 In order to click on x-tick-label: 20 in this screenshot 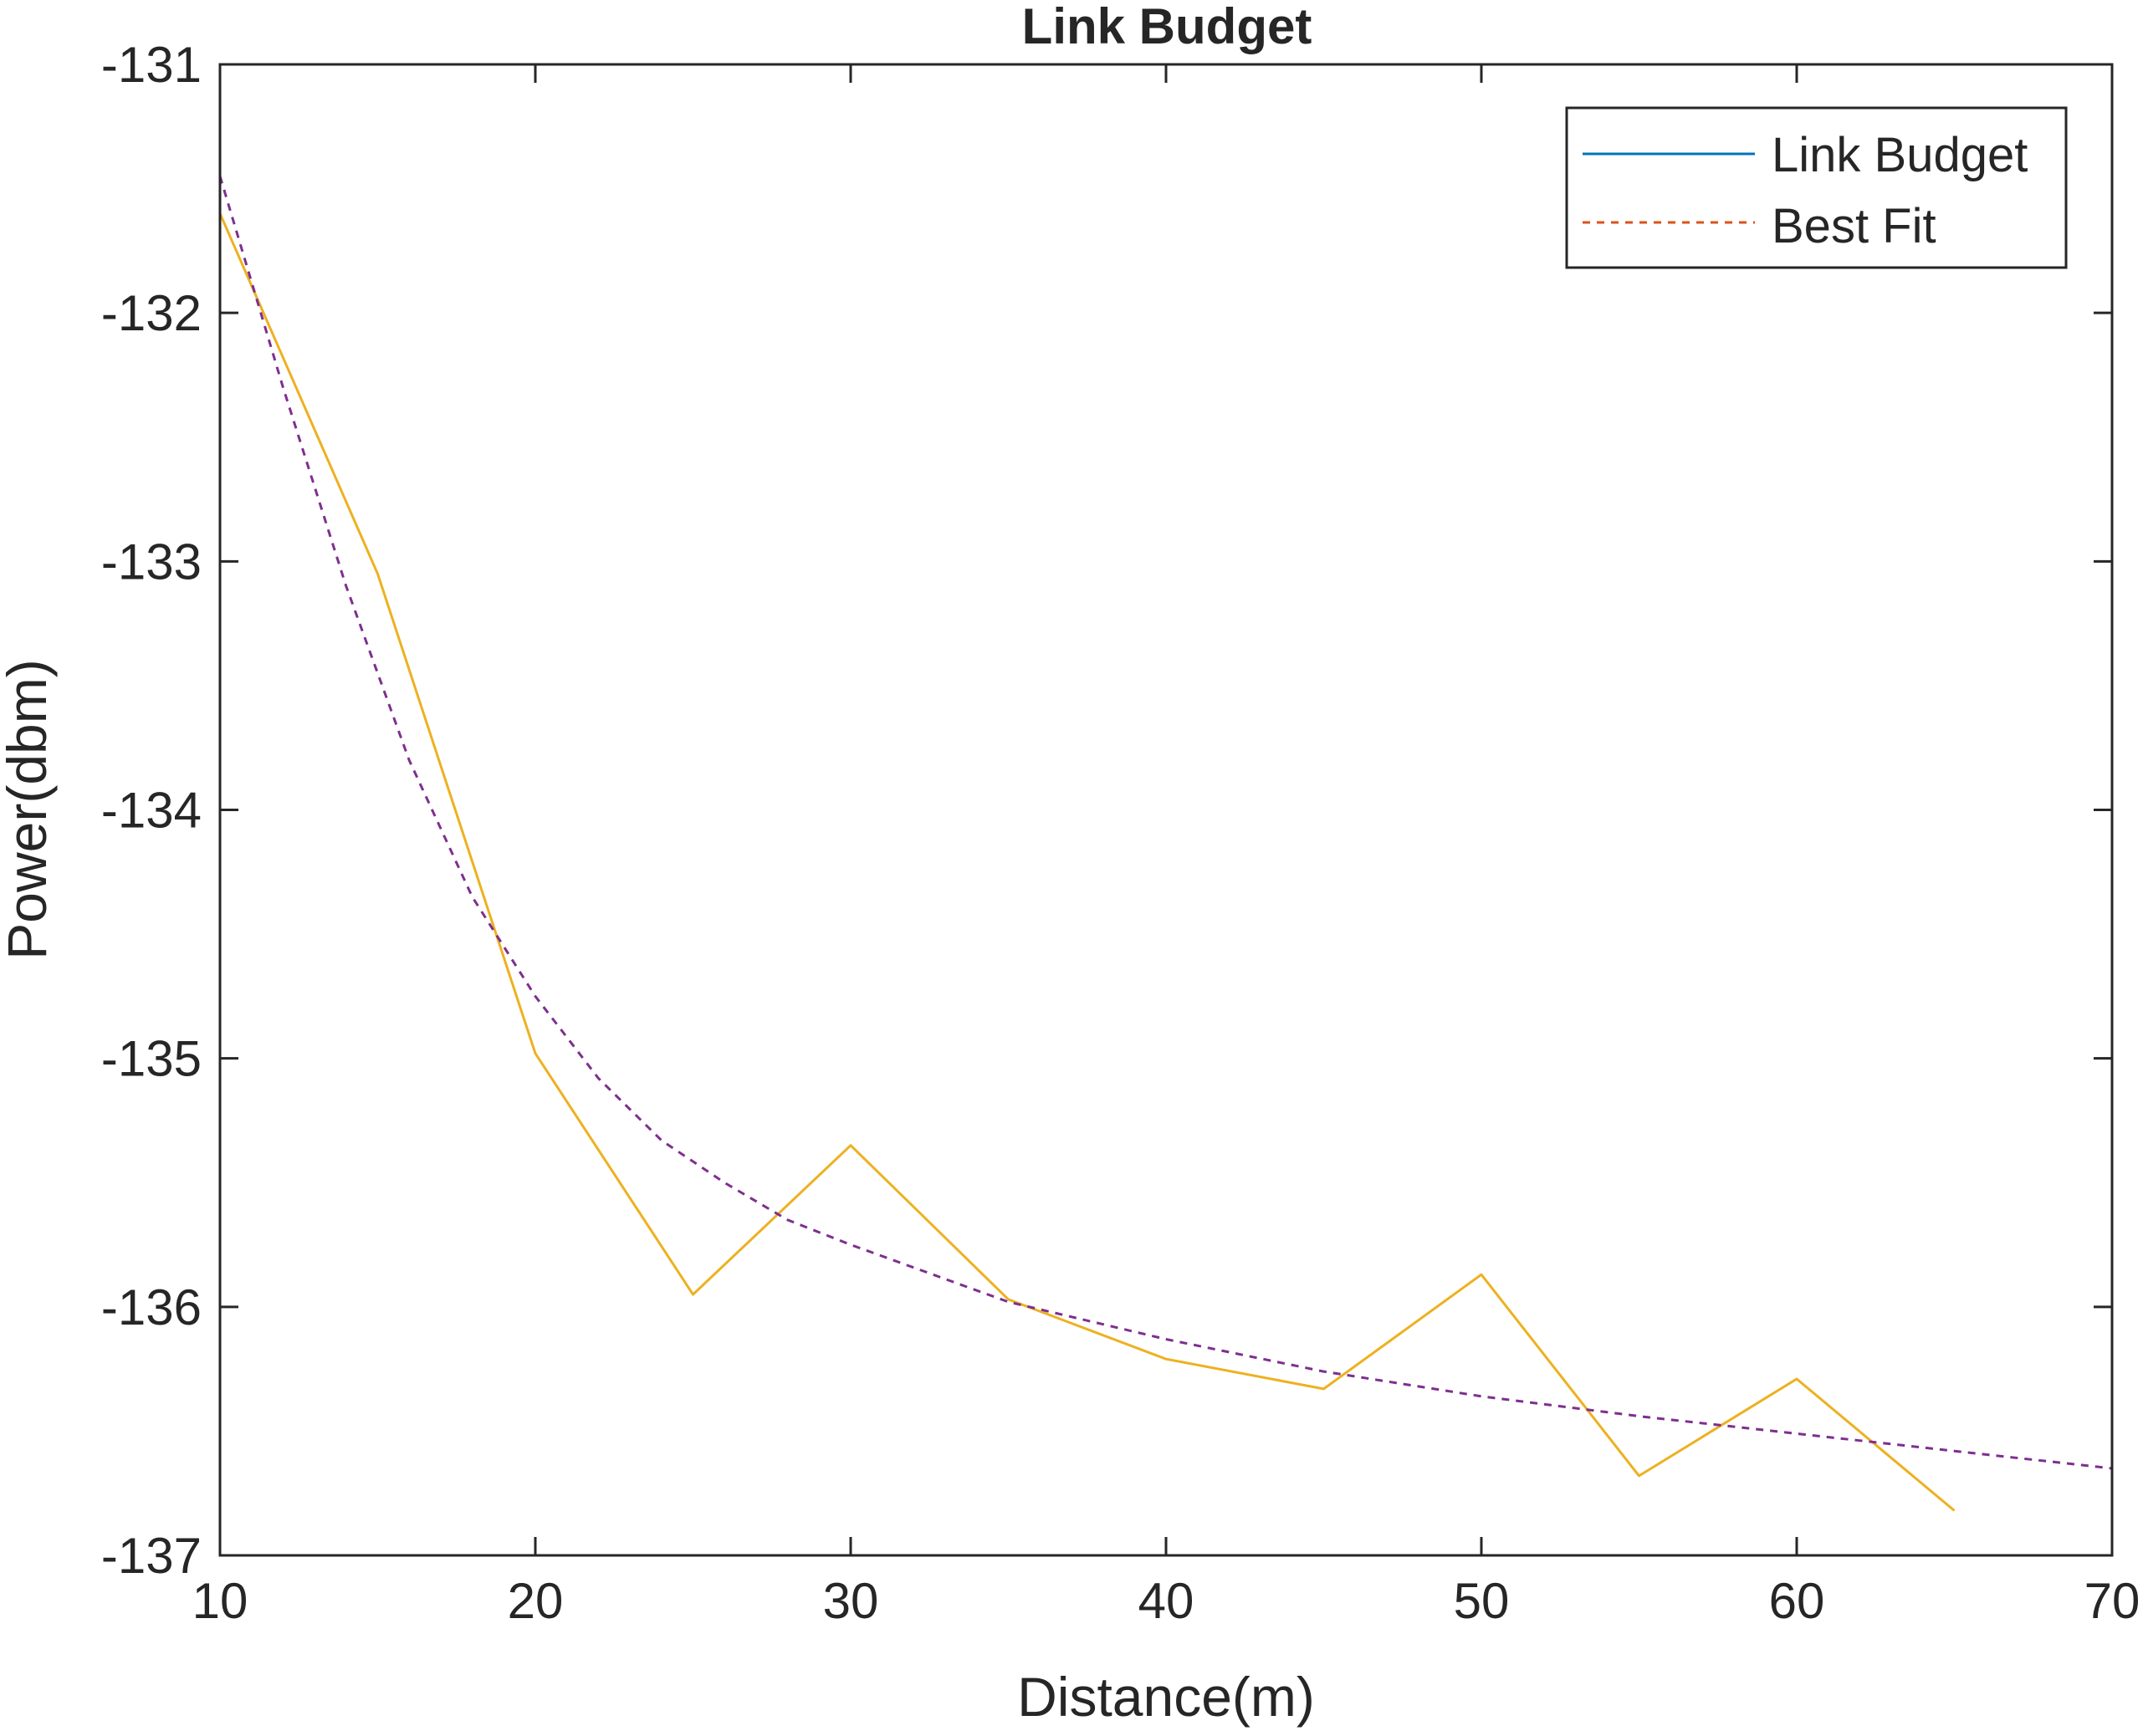, I will do `click(536, 1601)`.